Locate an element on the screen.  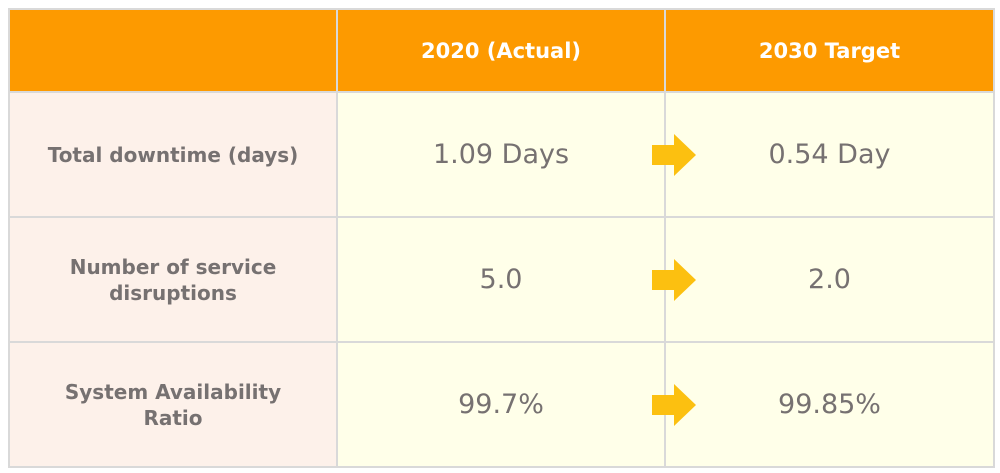
value-target-cell: 2.0 is located at coordinates (823, 279).